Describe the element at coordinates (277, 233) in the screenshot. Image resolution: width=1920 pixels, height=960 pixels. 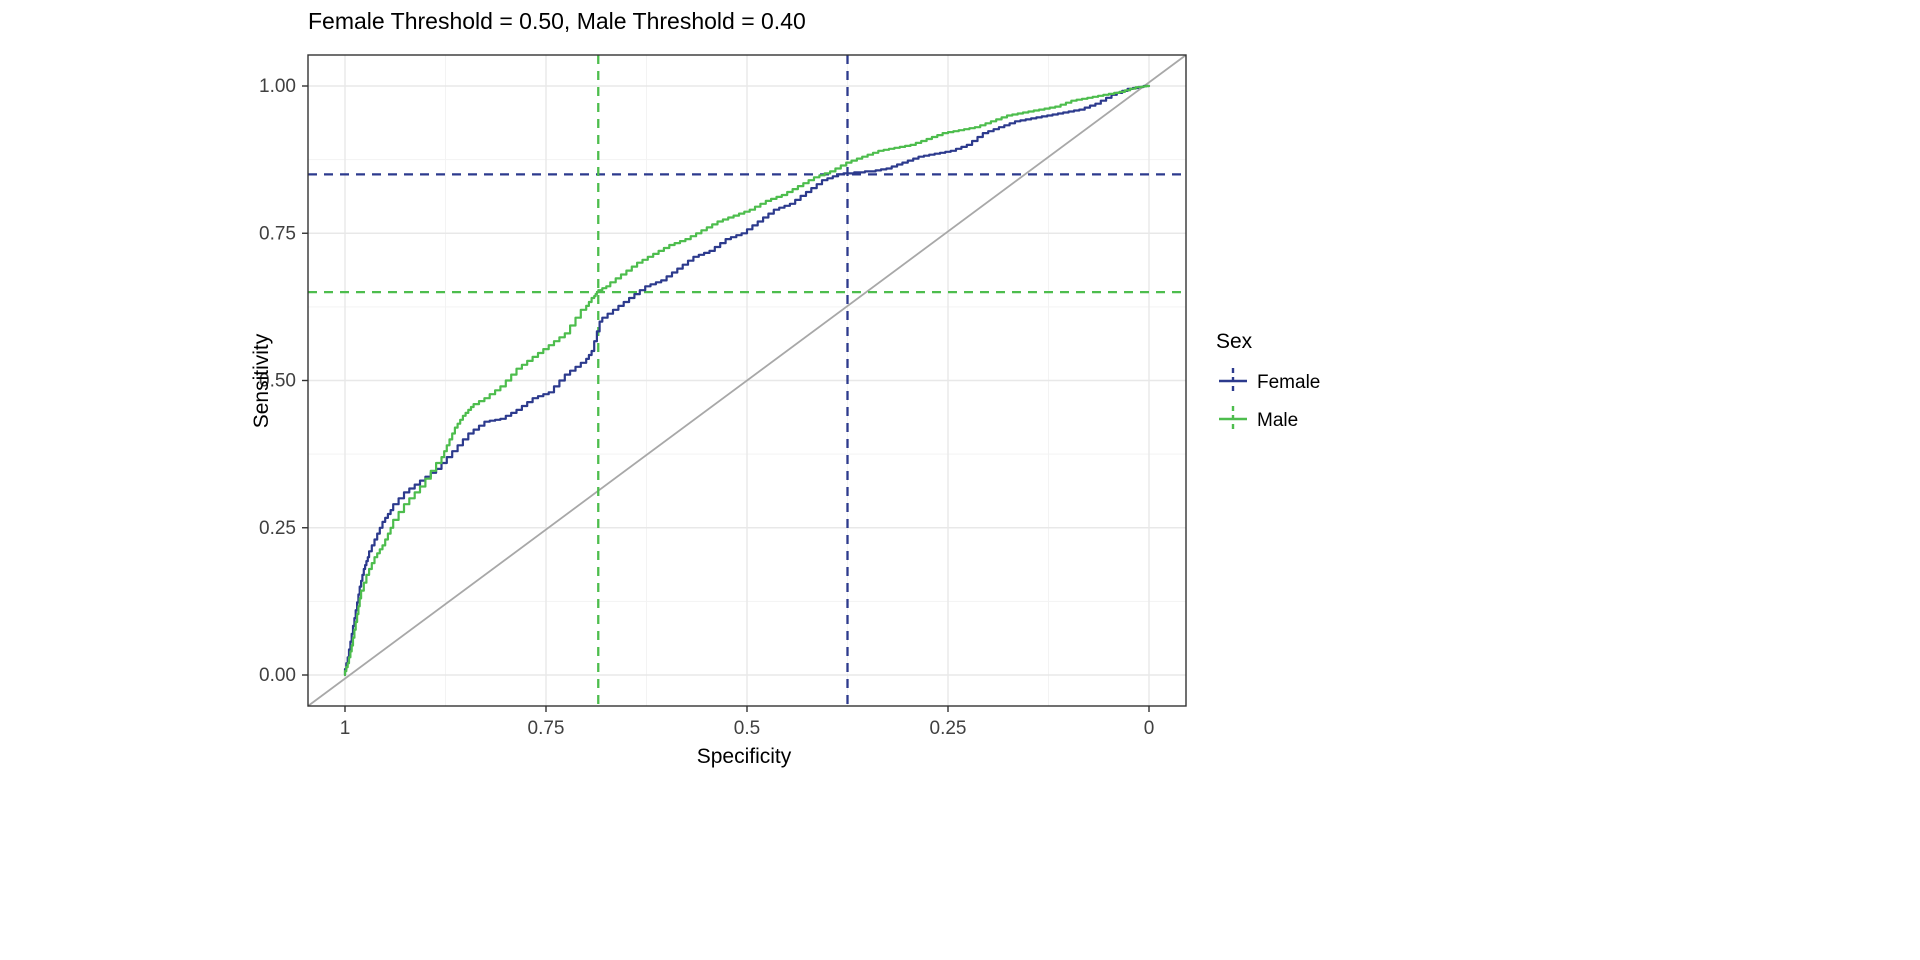
I see `y-tick-label: 0.75` at that location.